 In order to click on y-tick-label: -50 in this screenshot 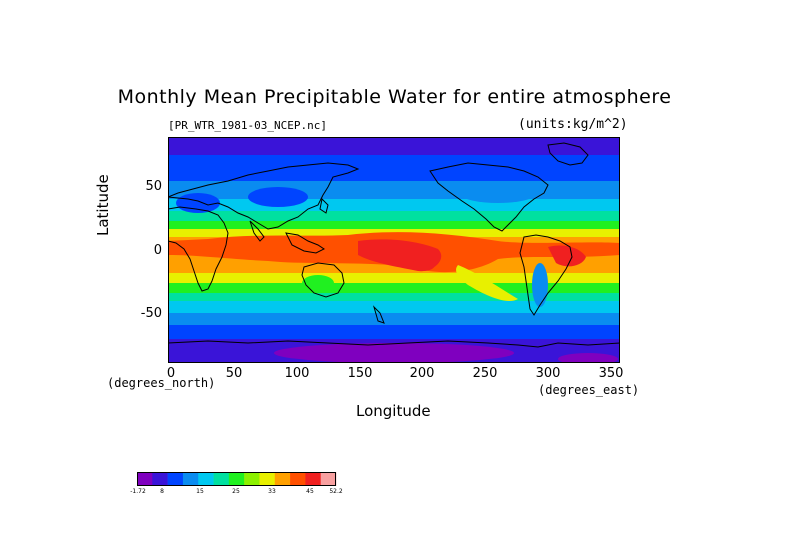, I will do `click(151, 313)`.